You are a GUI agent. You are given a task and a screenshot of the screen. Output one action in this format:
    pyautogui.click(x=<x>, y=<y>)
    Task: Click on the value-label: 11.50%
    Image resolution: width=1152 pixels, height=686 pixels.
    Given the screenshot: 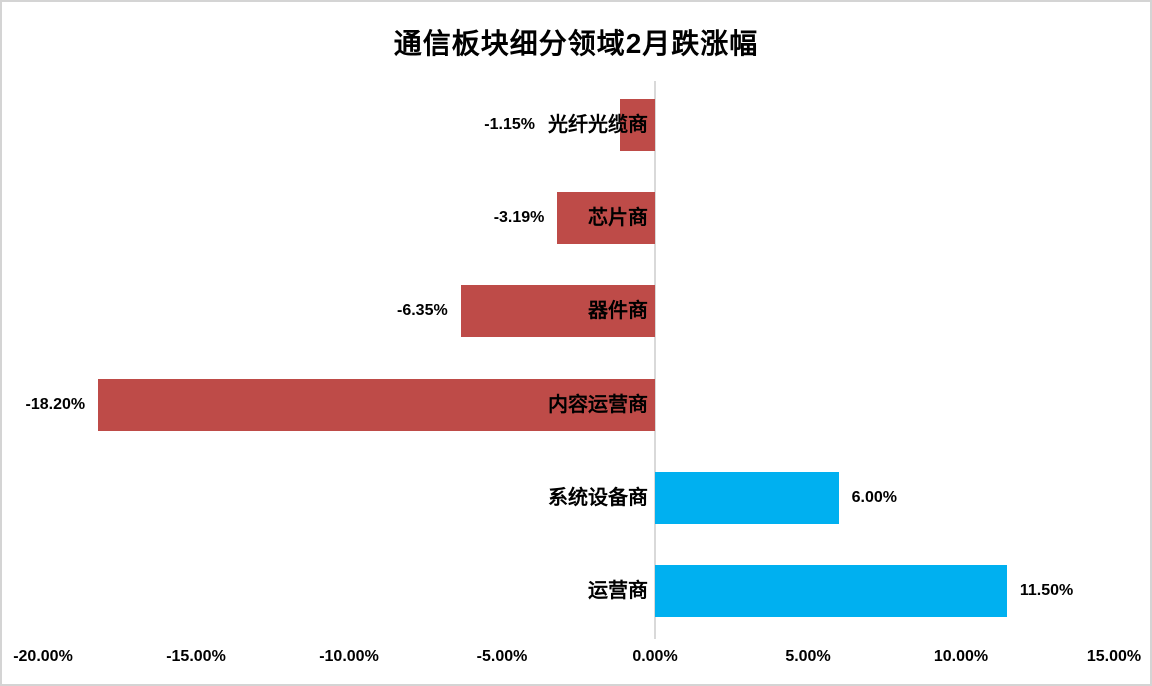 What is the action you would take?
    pyautogui.click(x=1046, y=590)
    